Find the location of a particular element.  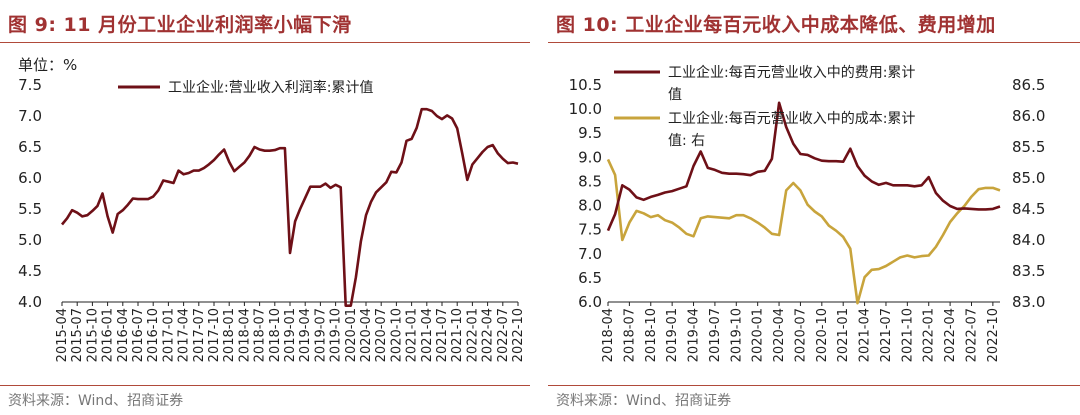

right-xtick-label: 2019-07 is located at coordinates (715, 335).